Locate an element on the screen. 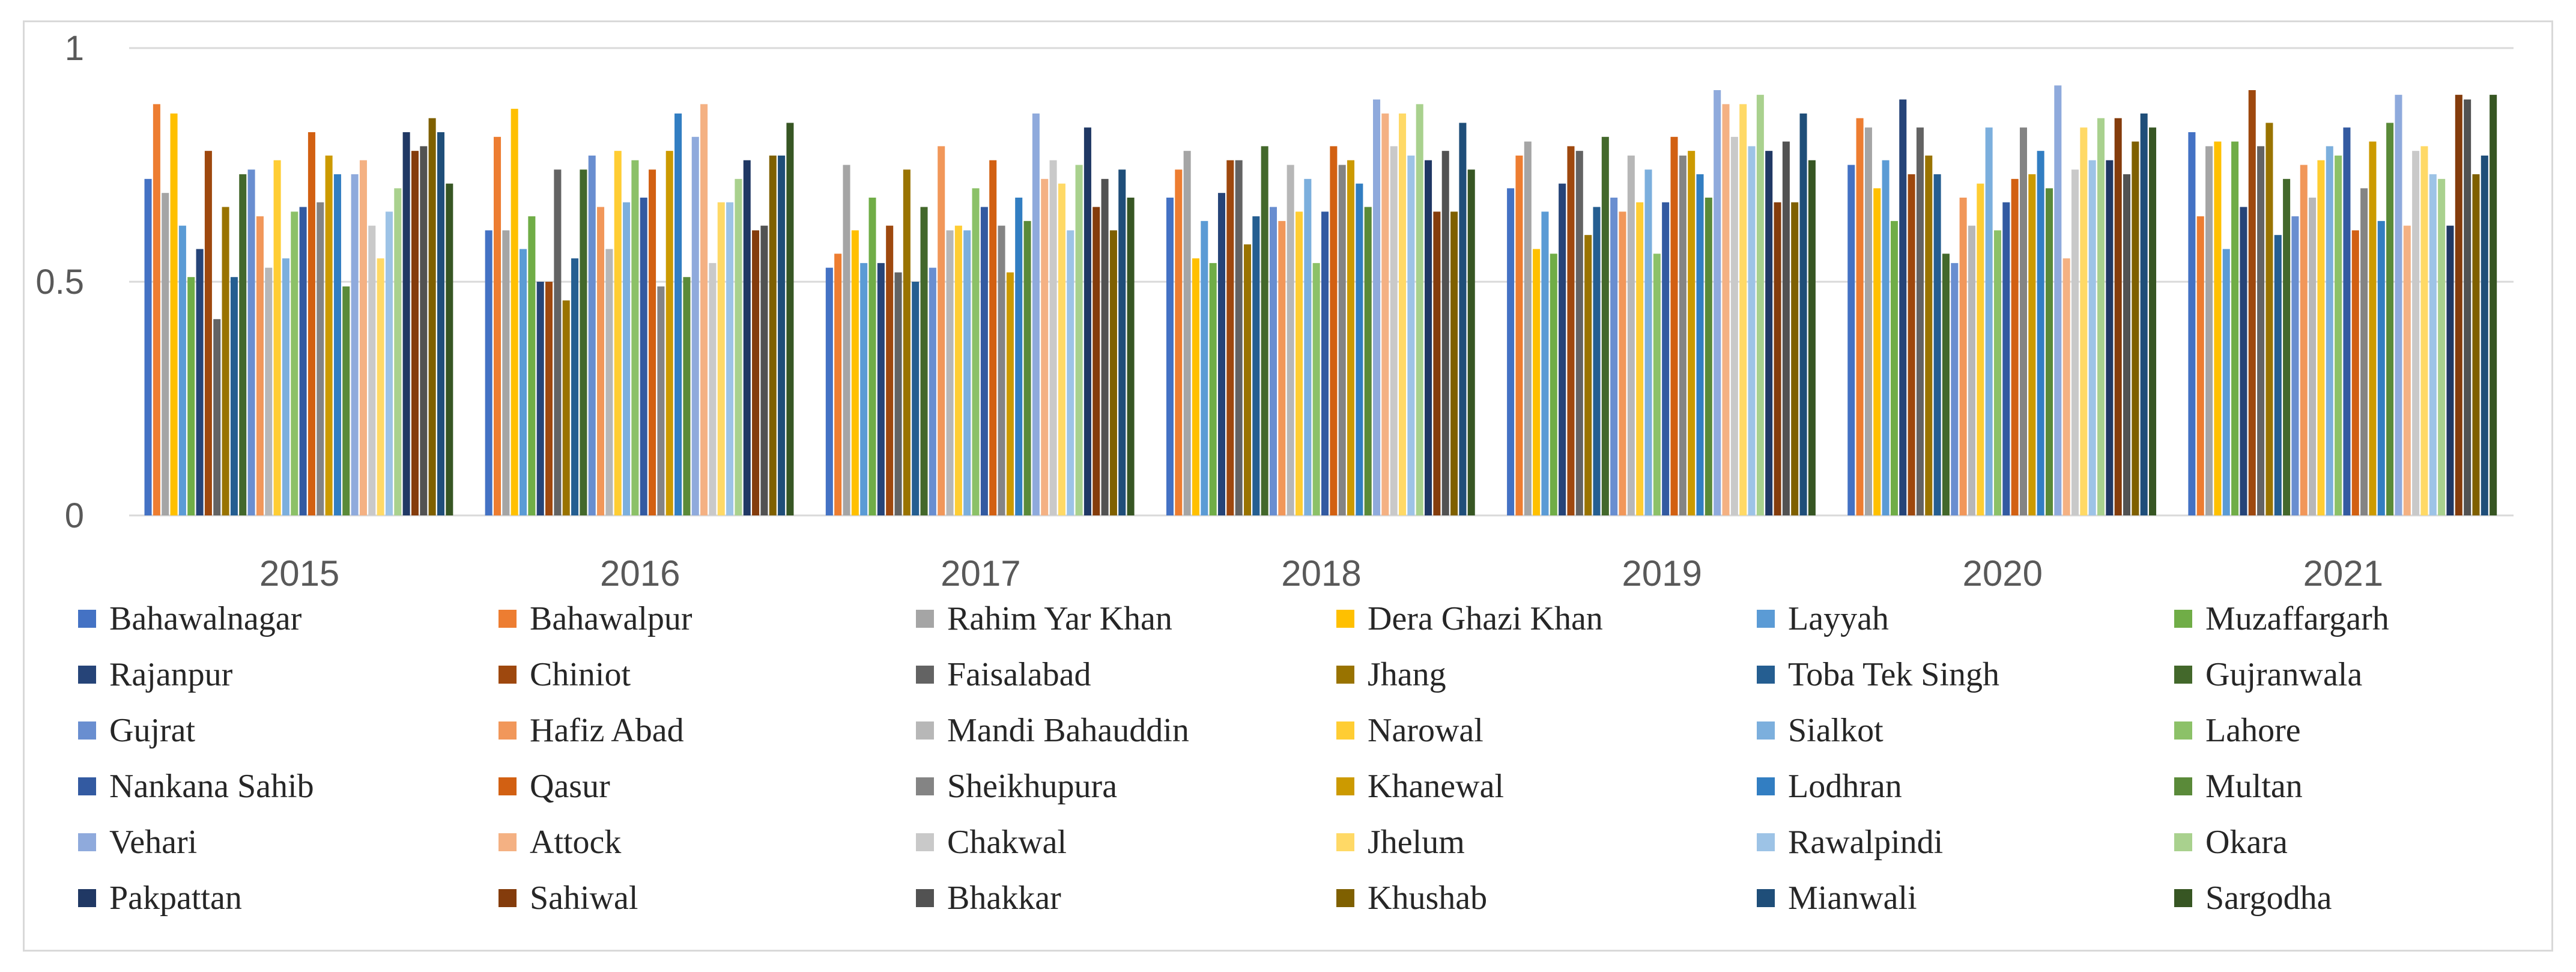 The image size is (2576, 972). legend-label: Vehari is located at coordinates (153, 842).